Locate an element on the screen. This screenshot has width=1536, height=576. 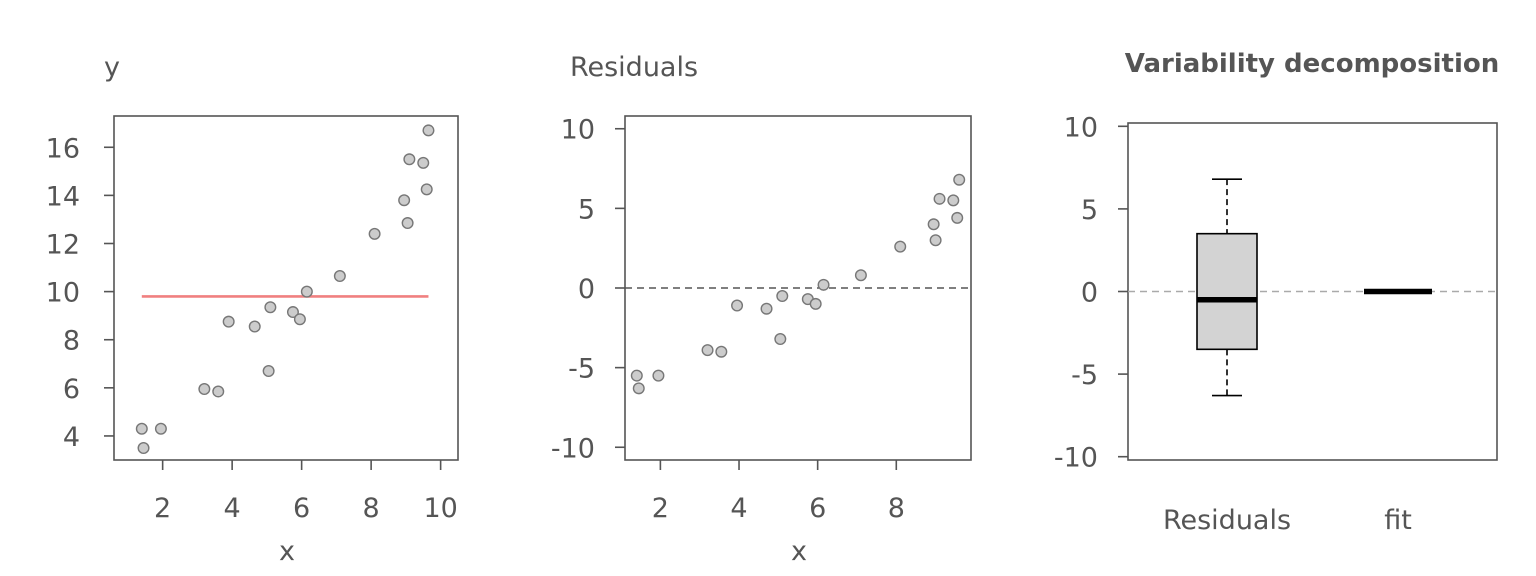
category-label: fit is located at coordinates (1398, 520).